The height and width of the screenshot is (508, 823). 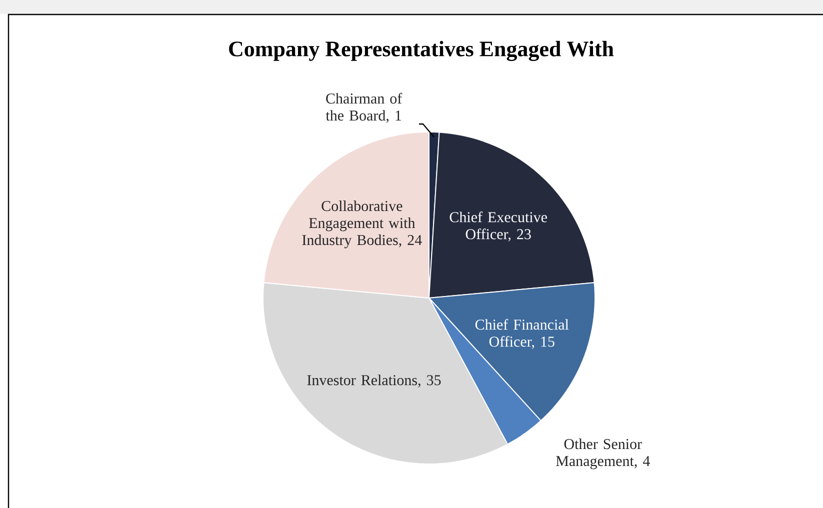 What do you see at coordinates (421, 51) in the screenshot?
I see `chart-title: Company Representatives Engaged With` at bounding box center [421, 51].